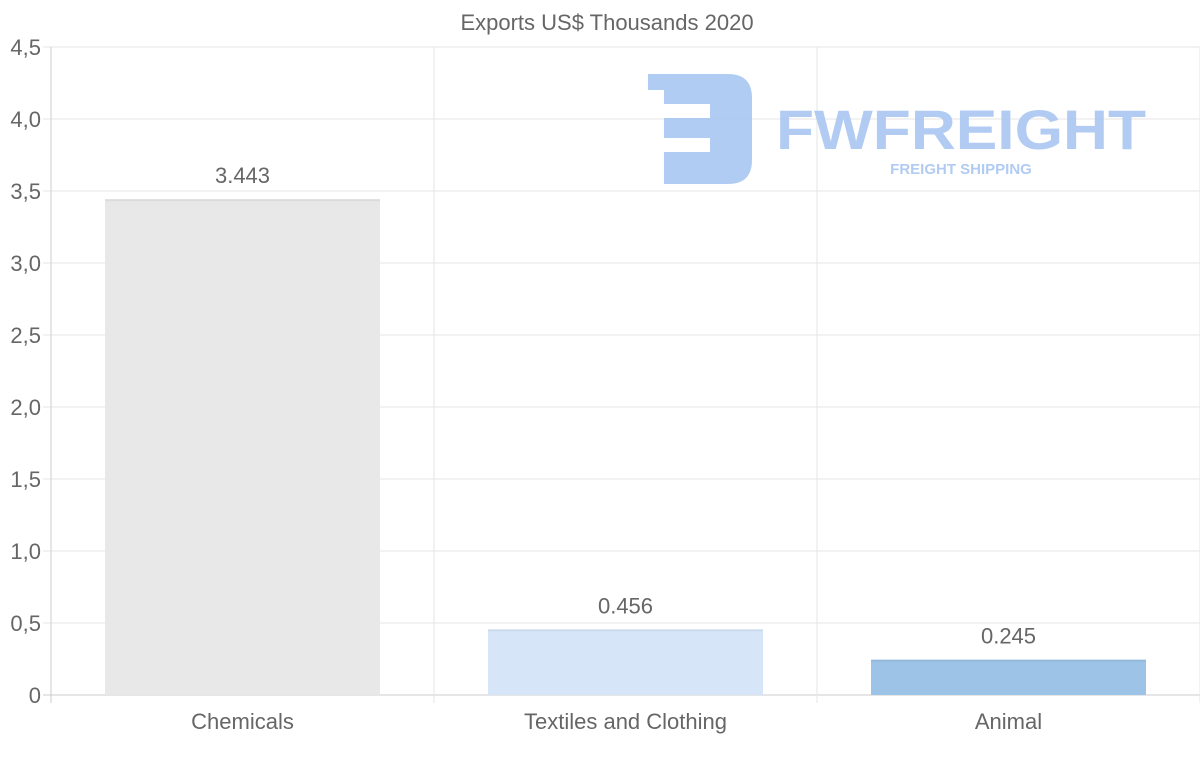  Describe the element at coordinates (25, 263) in the screenshot. I see `y-tick-label: 3,0` at that location.